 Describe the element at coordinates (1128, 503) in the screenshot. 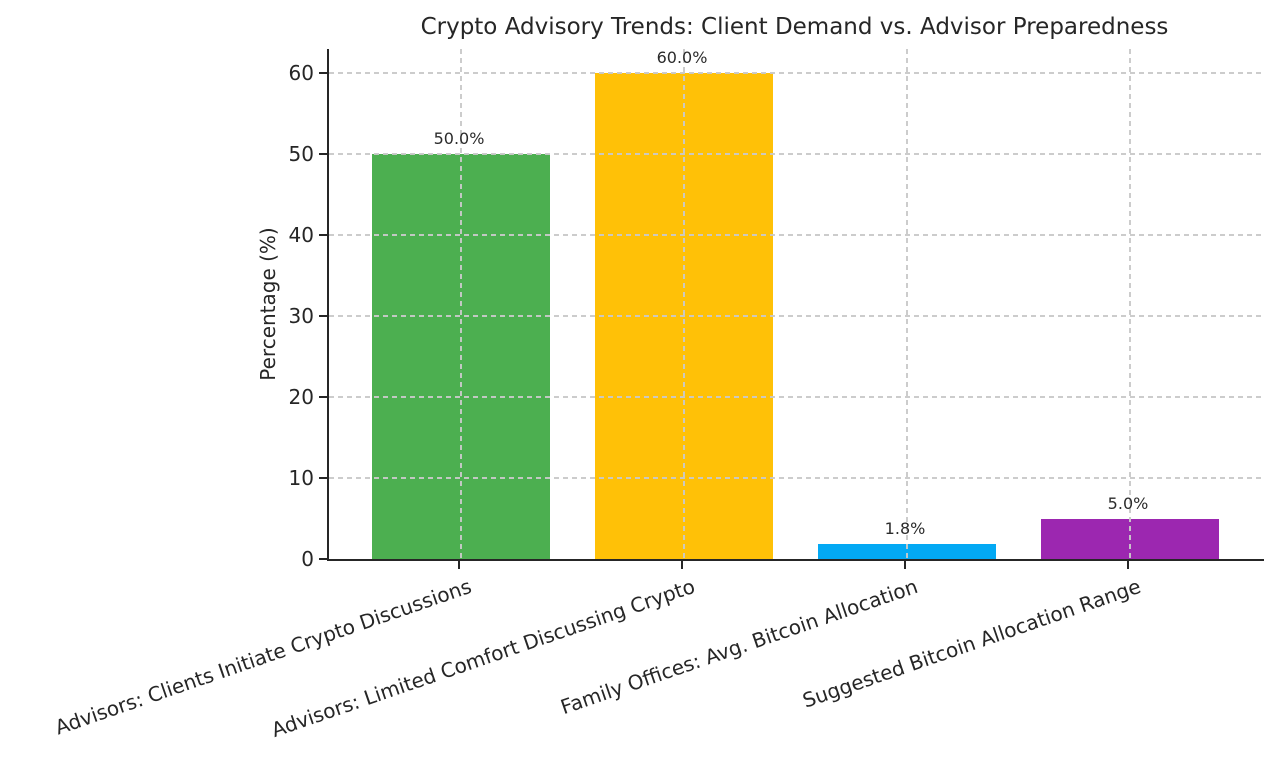

I see `bar-value-label: 5.0%` at that location.